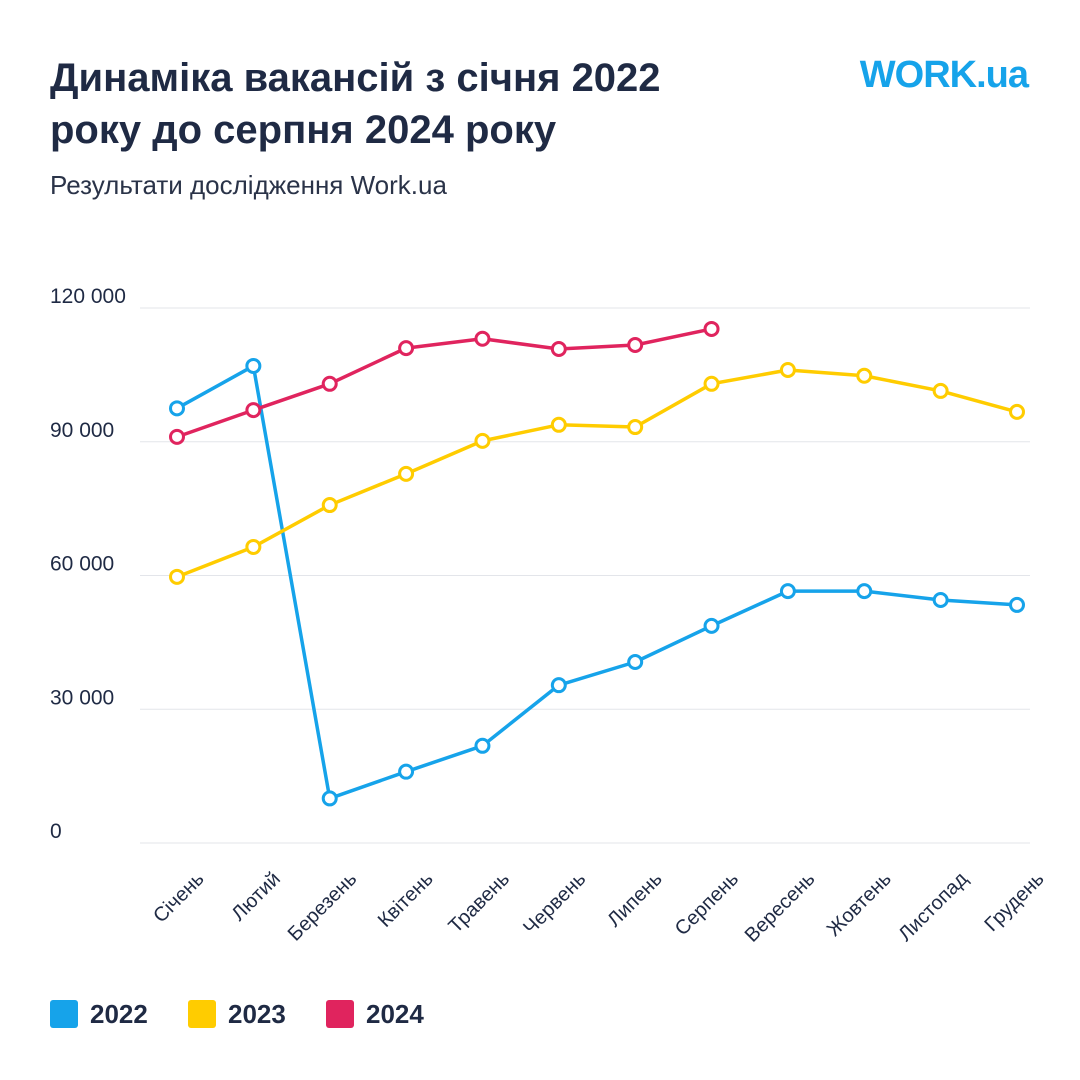  I want to click on y-tick-label: 0, so click(56, 831).